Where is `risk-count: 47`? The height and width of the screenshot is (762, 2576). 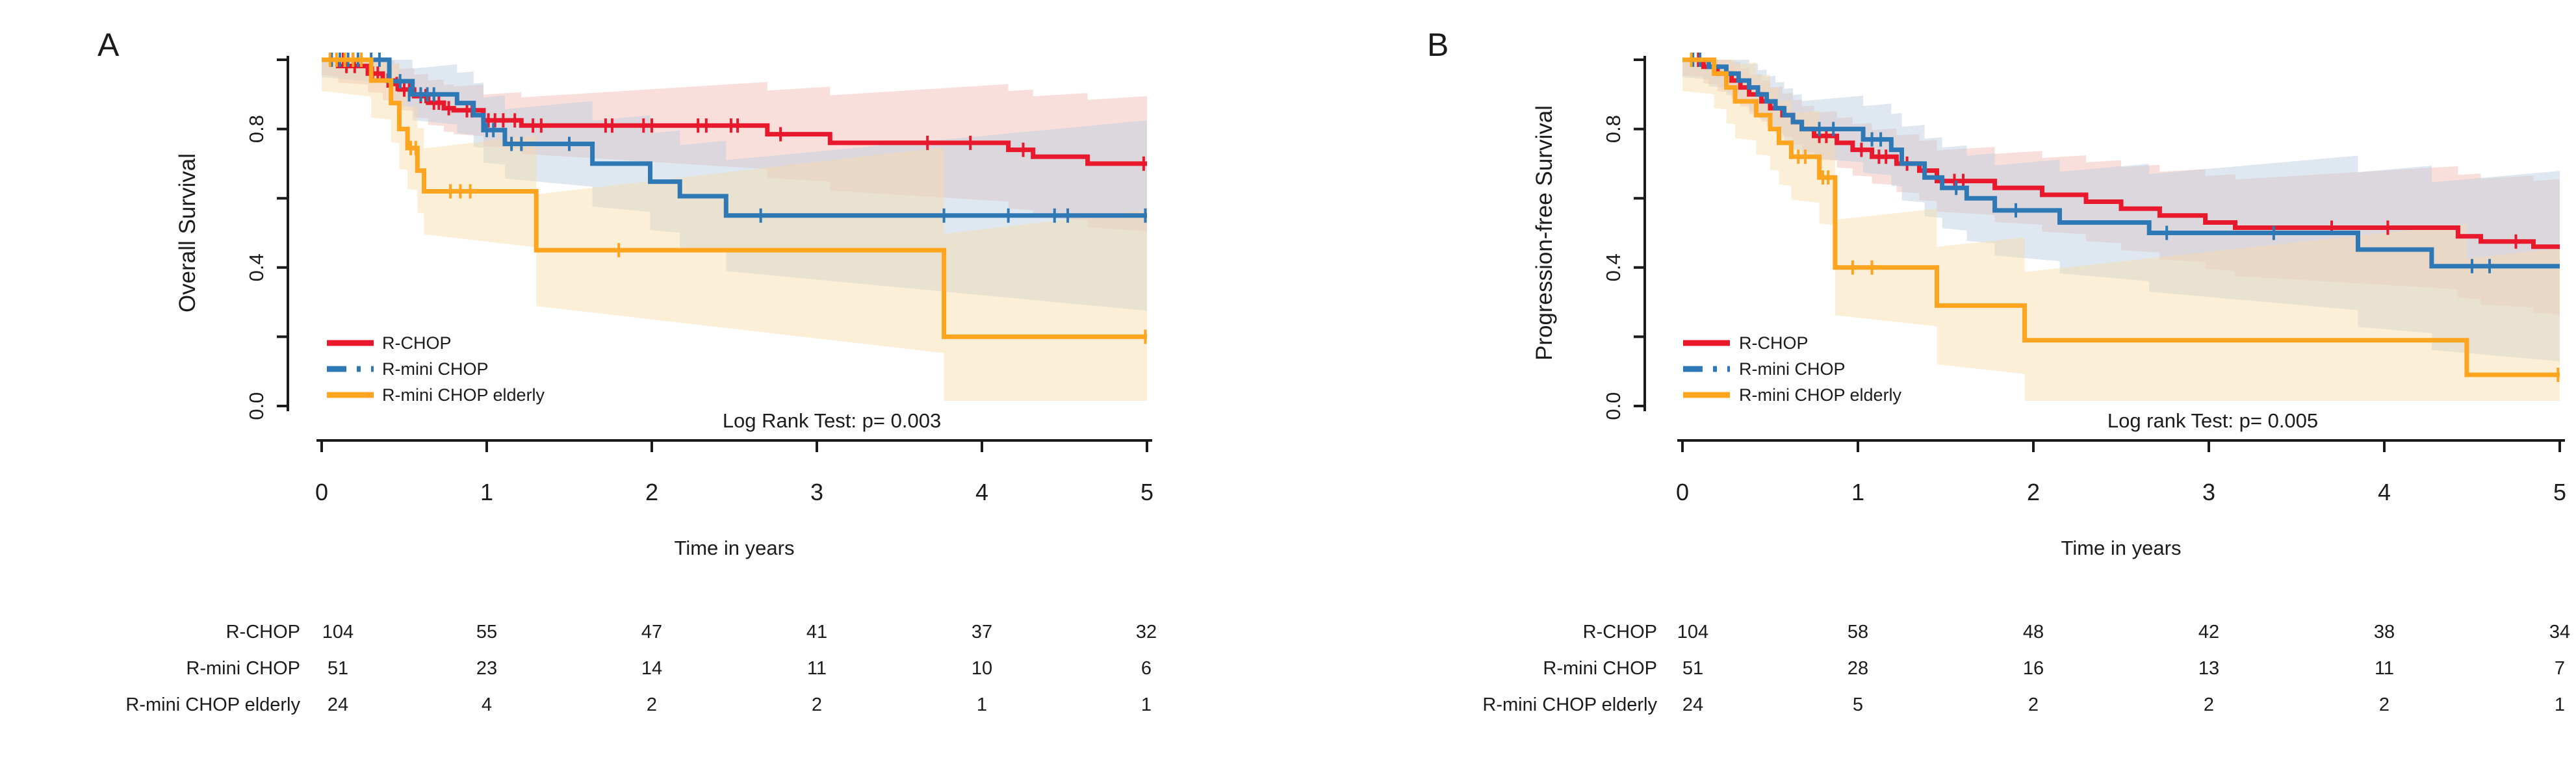 risk-count: 47 is located at coordinates (651, 632).